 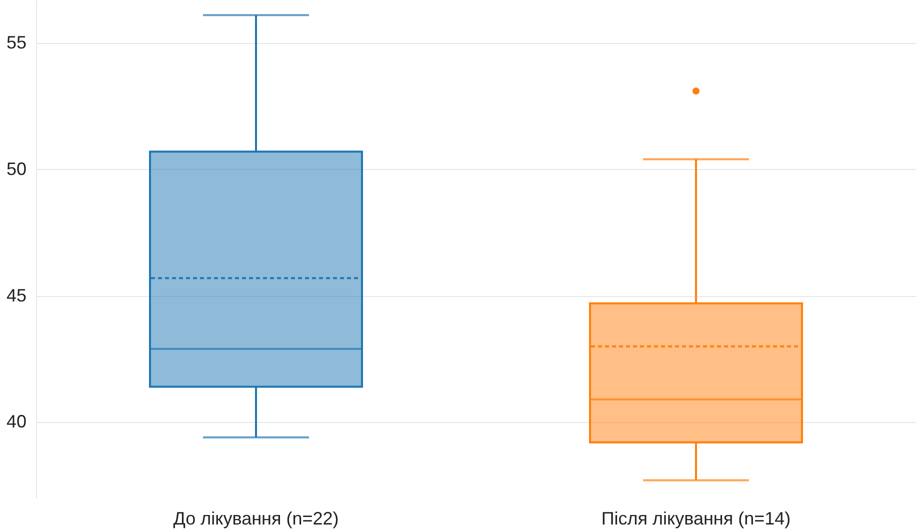 I want to click on y-tick-label: 55, so click(x=16, y=42).